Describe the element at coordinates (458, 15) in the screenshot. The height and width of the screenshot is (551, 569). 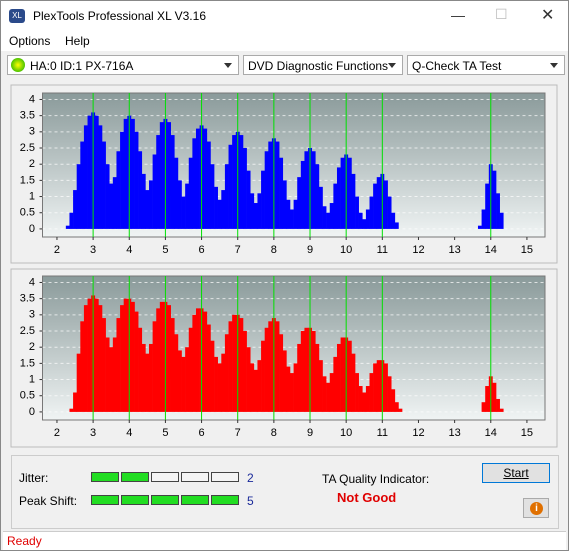
I see `minimize-button: —` at that location.